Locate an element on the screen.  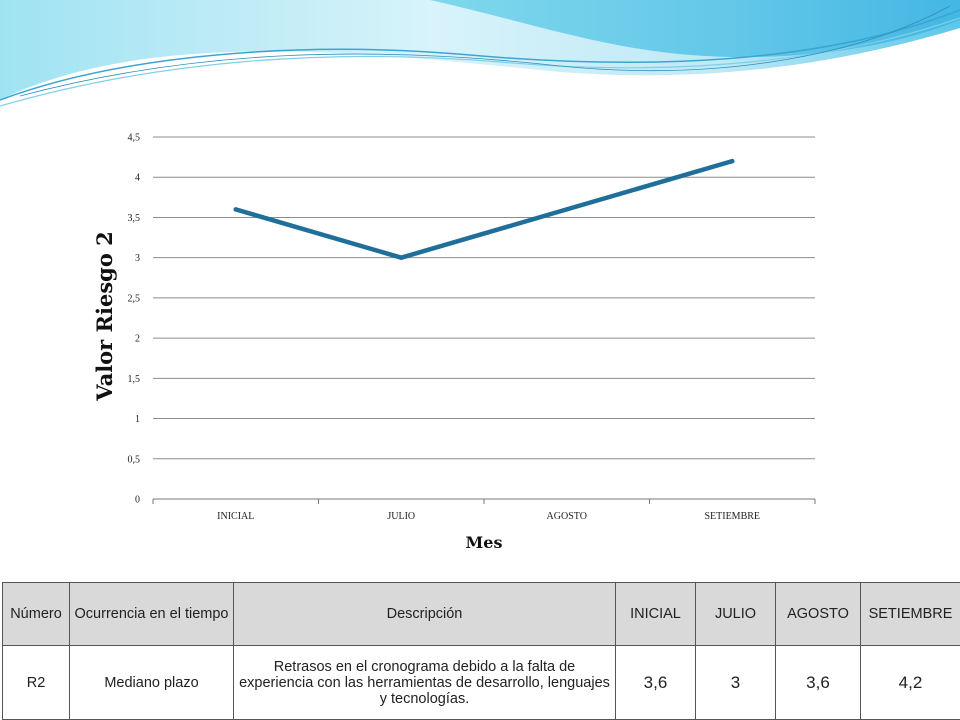
y-tick-label: 3,5 is located at coordinates (134, 218).